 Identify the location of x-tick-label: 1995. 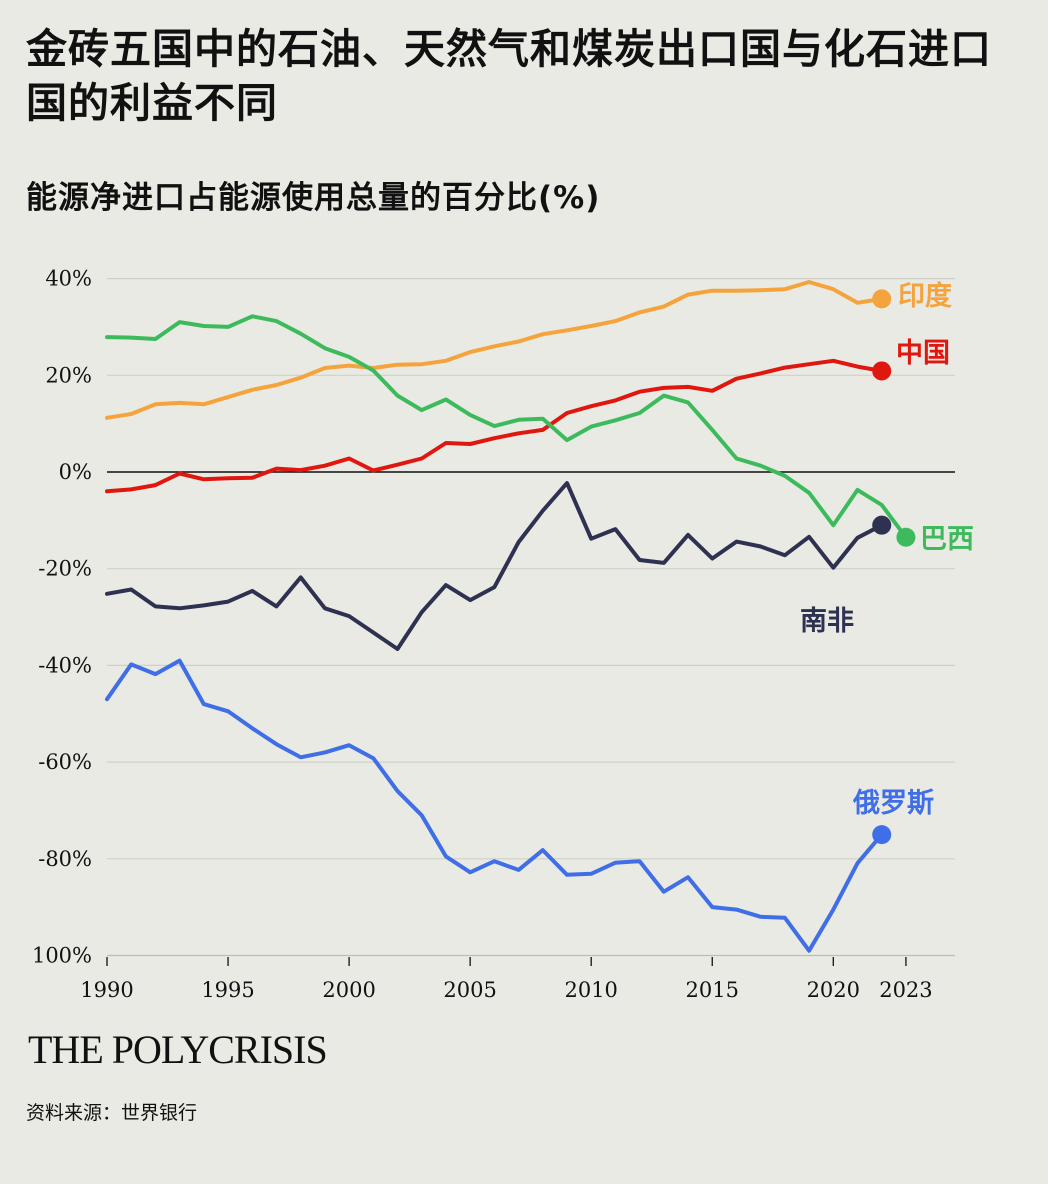
(227, 990).